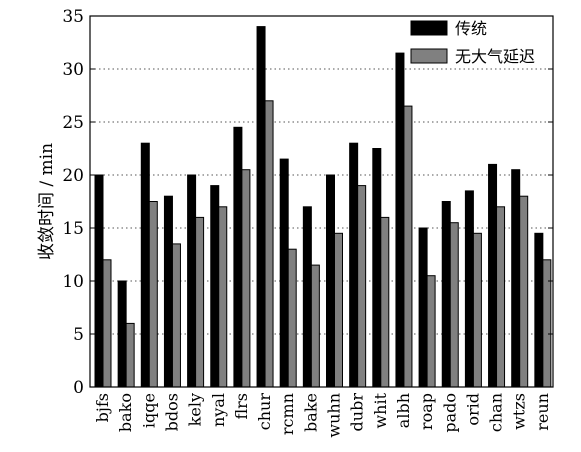  Describe the element at coordinates (471, 28) in the screenshot. I see `legend-label: 传统` at that location.